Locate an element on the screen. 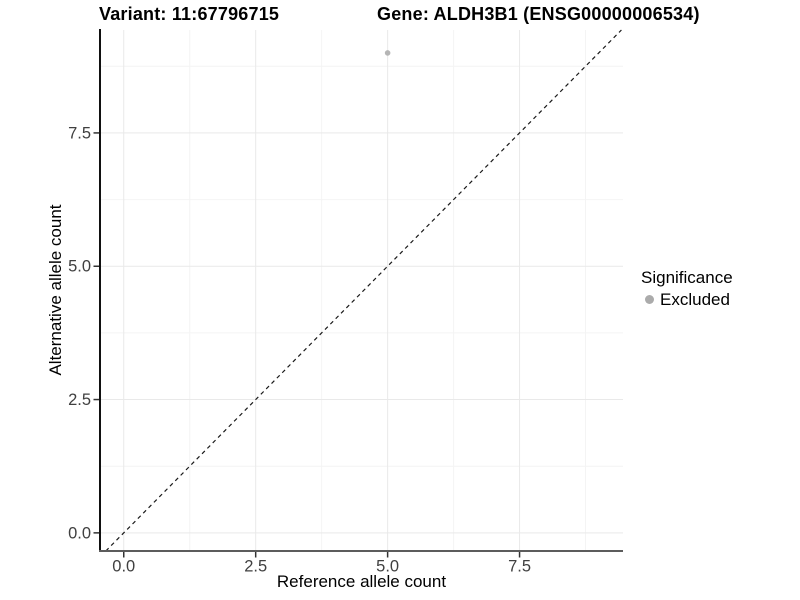 The height and width of the screenshot is (600, 800). plot-title-variant: Variant: 11:67796715 is located at coordinates (189, 14).